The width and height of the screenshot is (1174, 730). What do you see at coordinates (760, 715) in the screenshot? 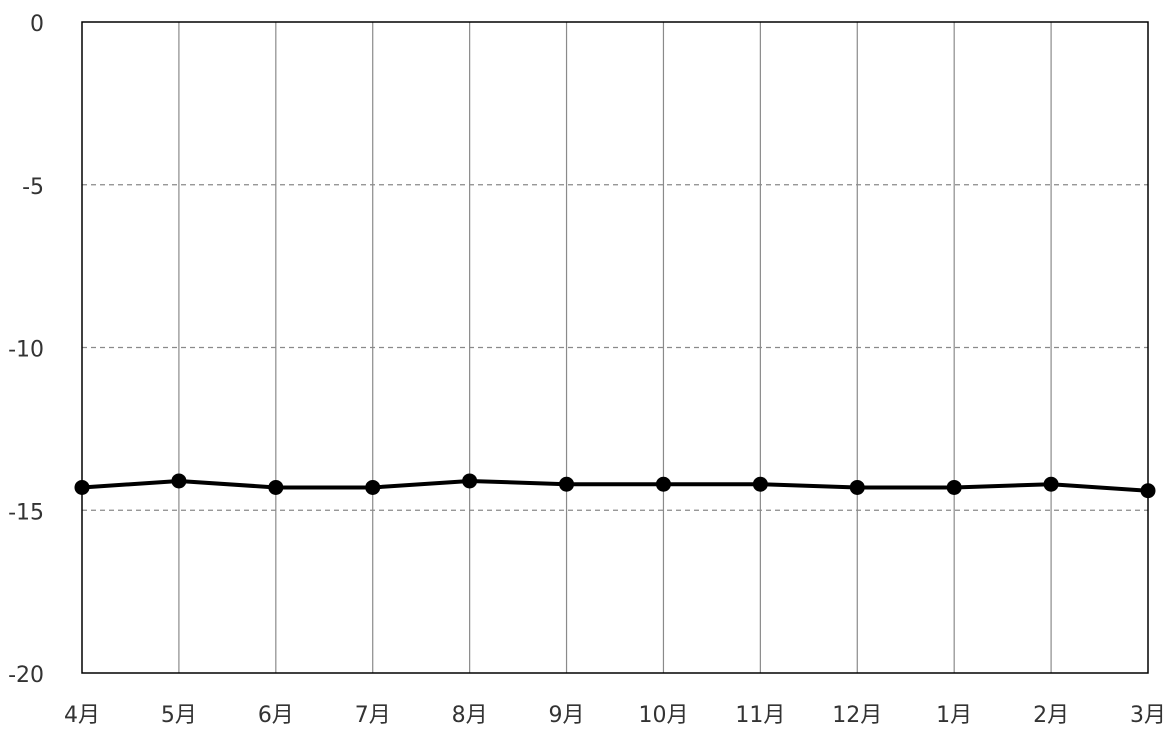
I see `x-tick-label: 11月` at bounding box center [760, 715].